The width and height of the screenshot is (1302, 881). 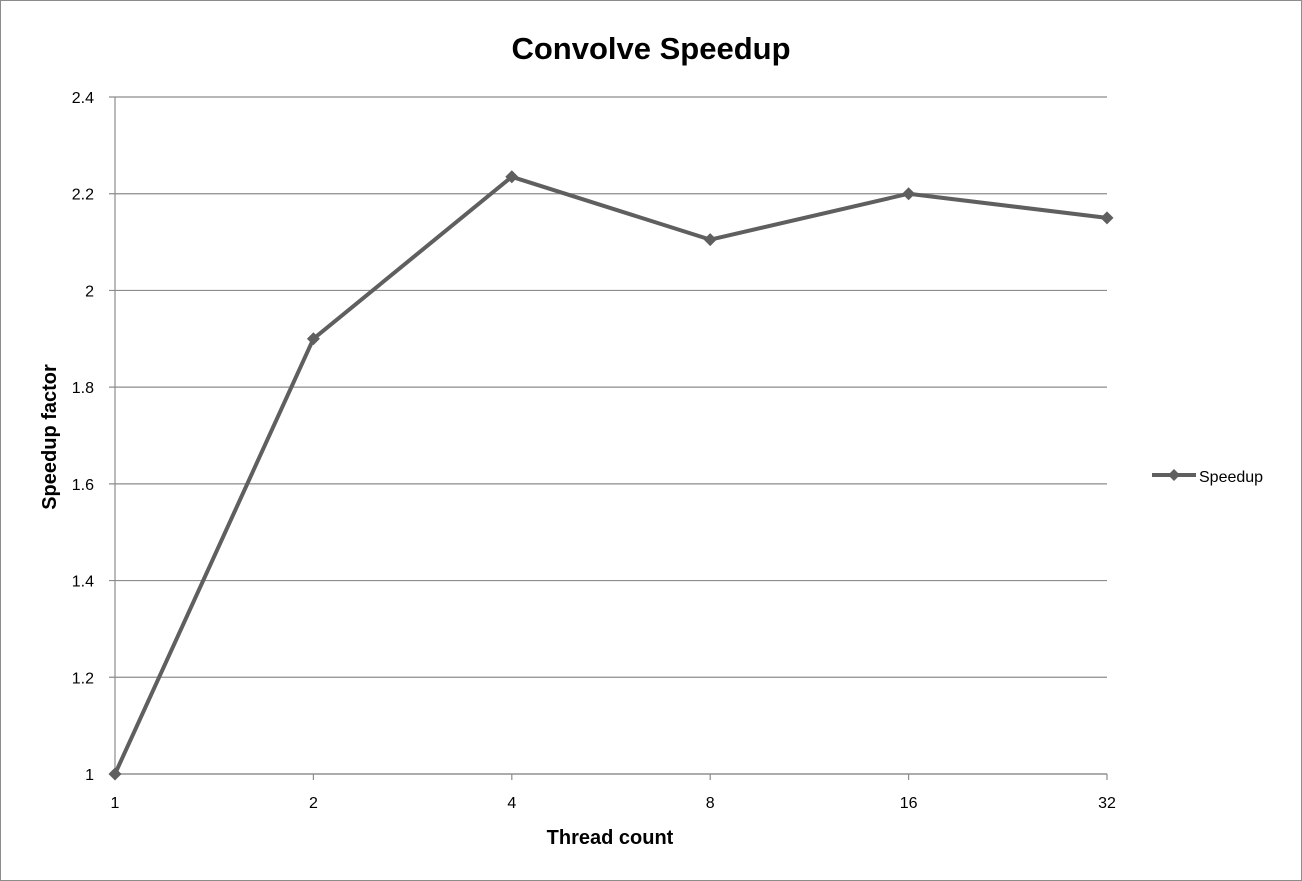 I want to click on x-tick-label: 32, so click(x=1107, y=803).